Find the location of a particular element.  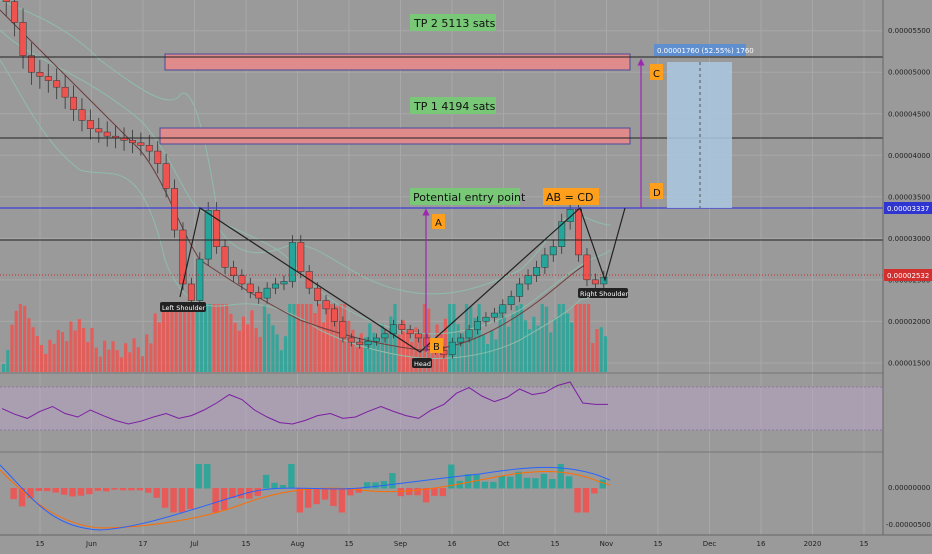

x-tick-label: 16 is located at coordinates (452, 544).